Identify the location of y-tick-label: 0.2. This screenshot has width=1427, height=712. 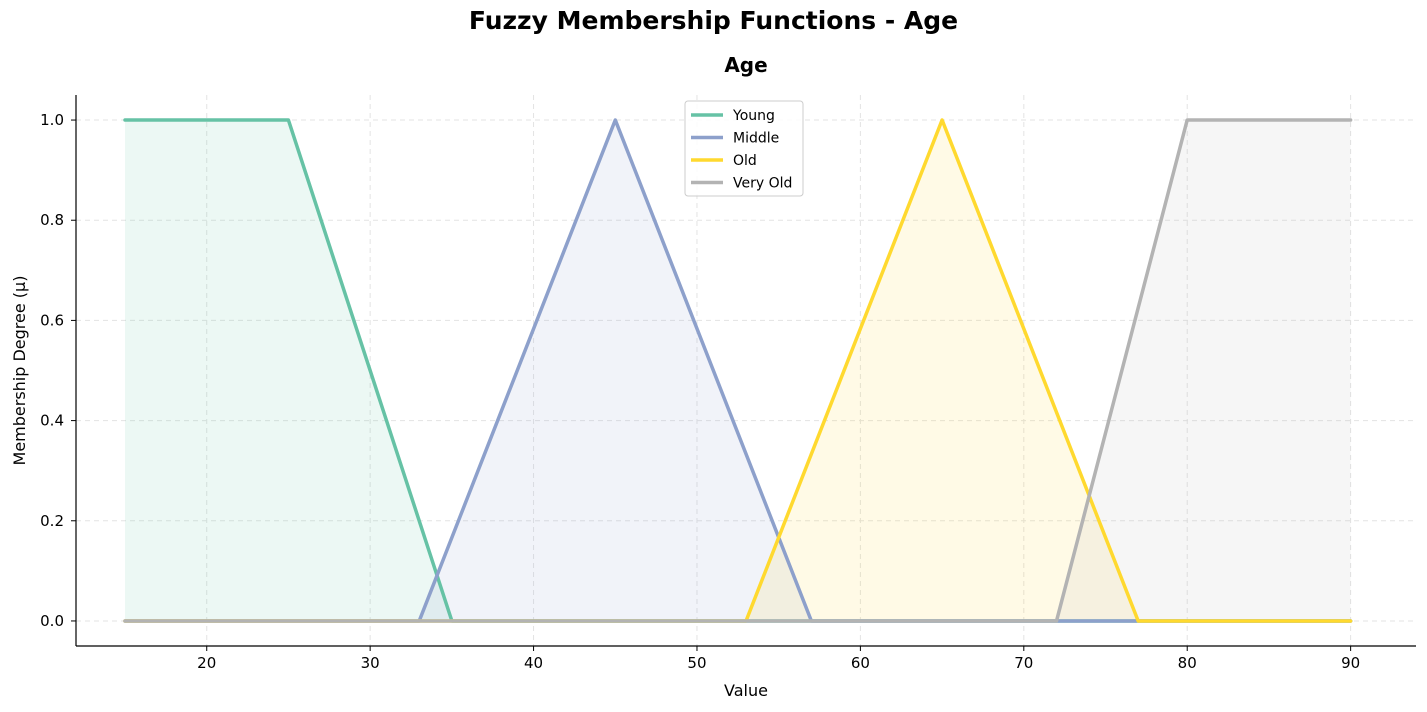
(52, 521).